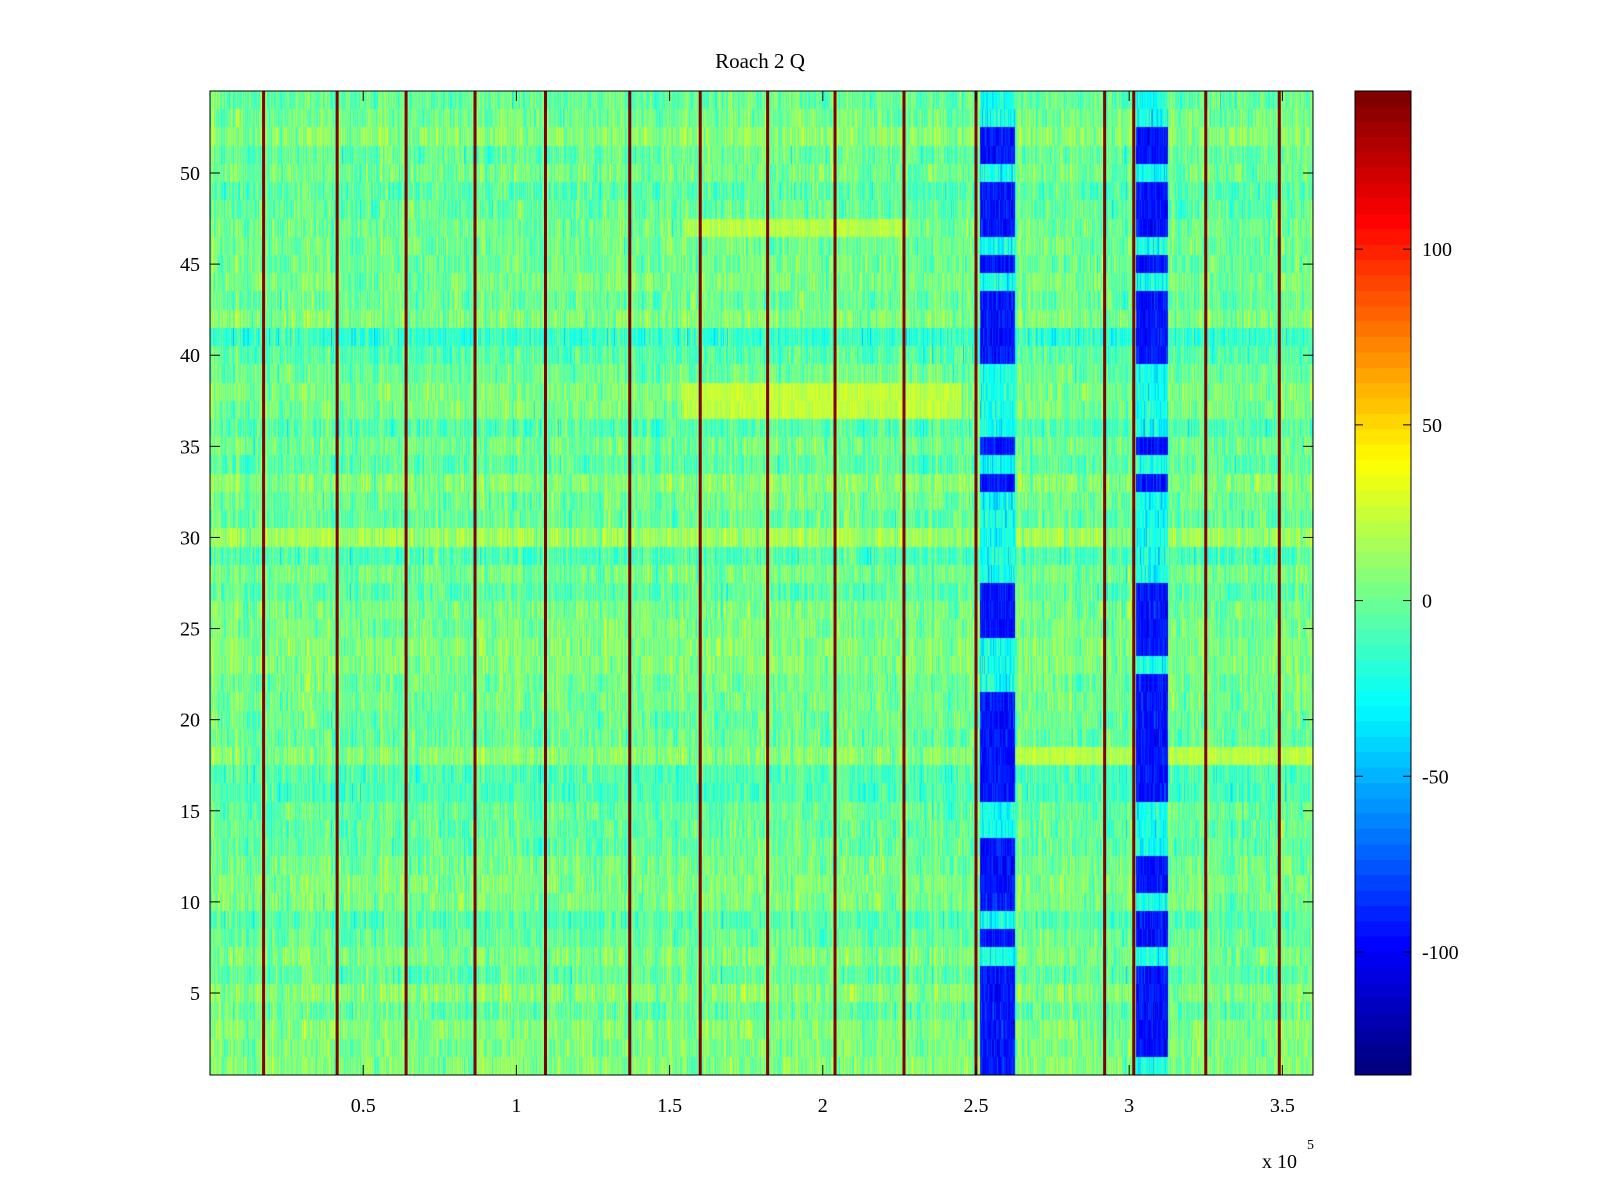 This screenshot has width=1600, height=1200. Describe the element at coordinates (760, 61) in the screenshot. I see `chart-title: Roach 2 Q` at that location.